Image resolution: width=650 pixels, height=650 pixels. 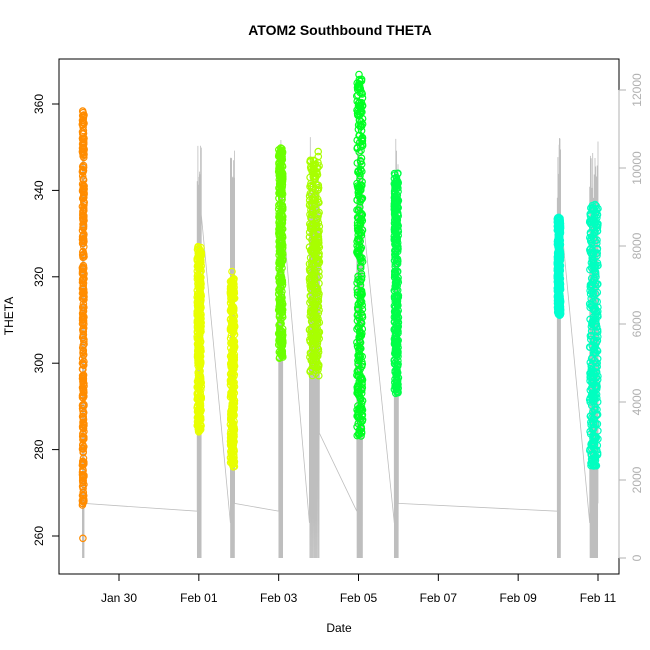 What do you see at coordinates (637, 245) in the screenshot?
I see `y2-tick-label: 8000` at bounding box center [637, 245].